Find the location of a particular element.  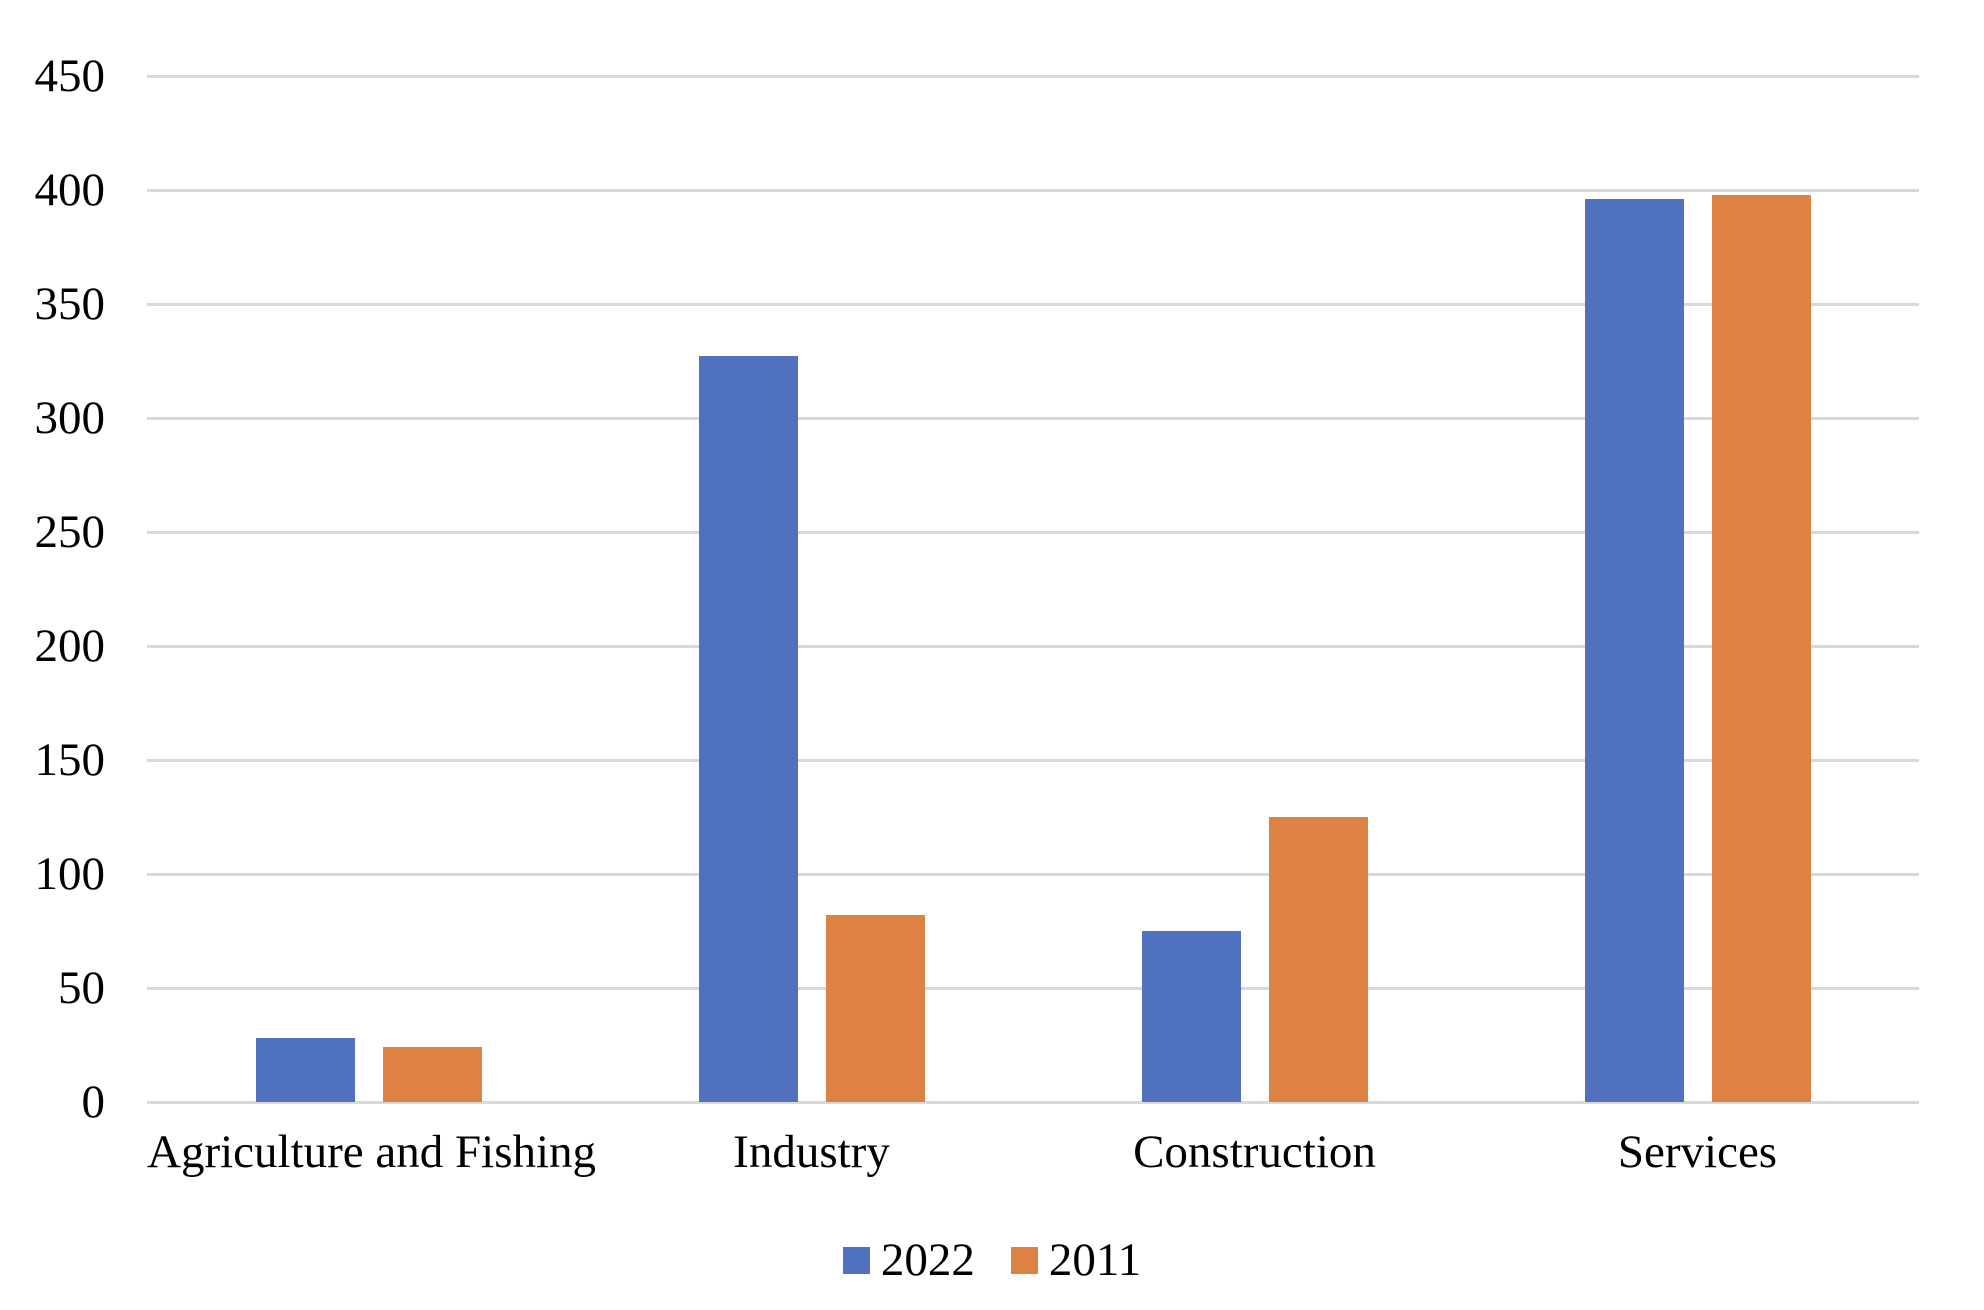

x-category-label-industry: Industry is located at coordinates (811, 1152).